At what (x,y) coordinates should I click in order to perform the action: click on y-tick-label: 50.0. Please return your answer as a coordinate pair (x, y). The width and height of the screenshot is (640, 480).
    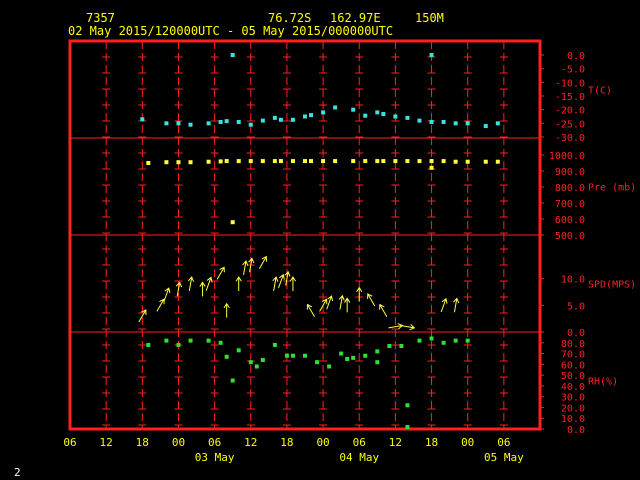
    Looking at the image, I should click on (573, 376).